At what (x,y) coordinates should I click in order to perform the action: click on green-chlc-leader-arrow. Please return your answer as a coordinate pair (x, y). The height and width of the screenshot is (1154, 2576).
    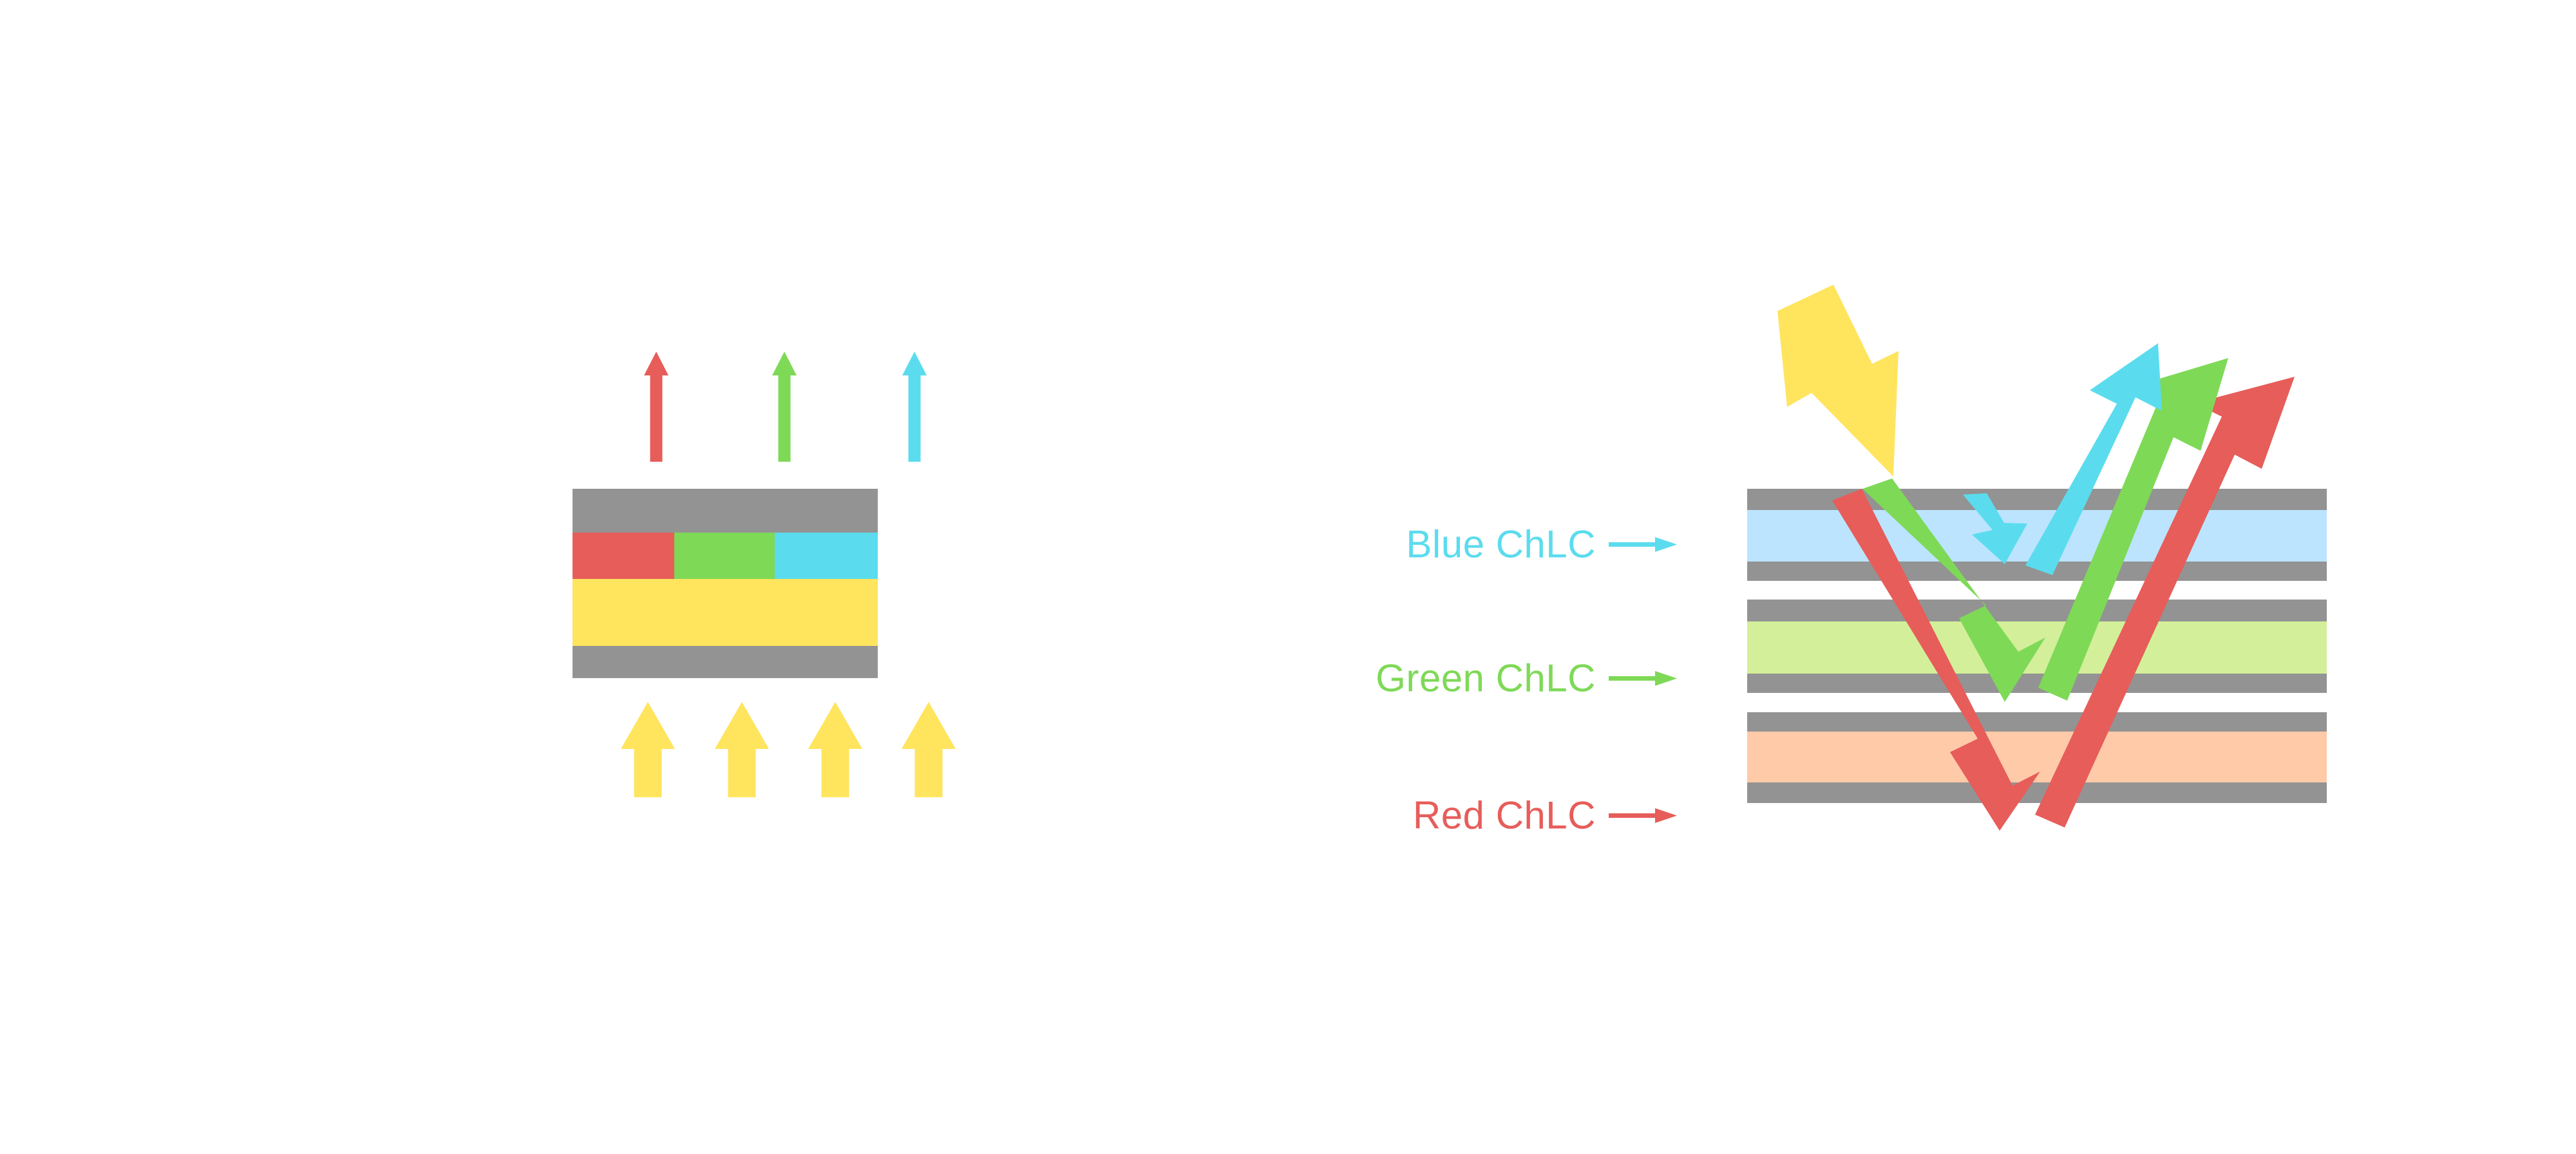
    Looking at the image, I should click on (1643, 678).